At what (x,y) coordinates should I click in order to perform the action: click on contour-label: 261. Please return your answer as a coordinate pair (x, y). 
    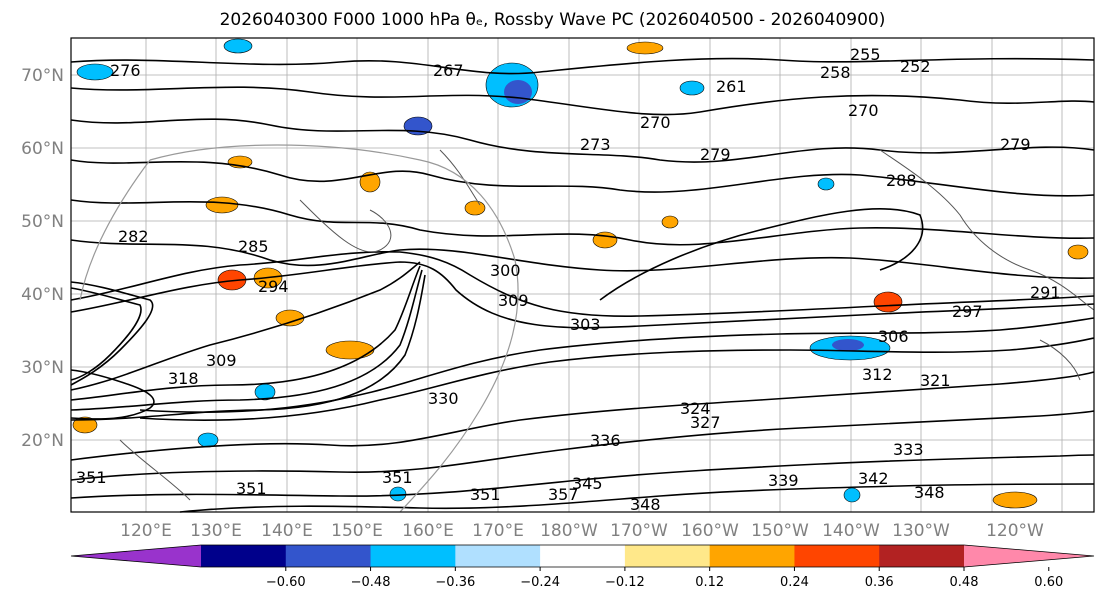
    Looking at the image, I should click on (731, 86).